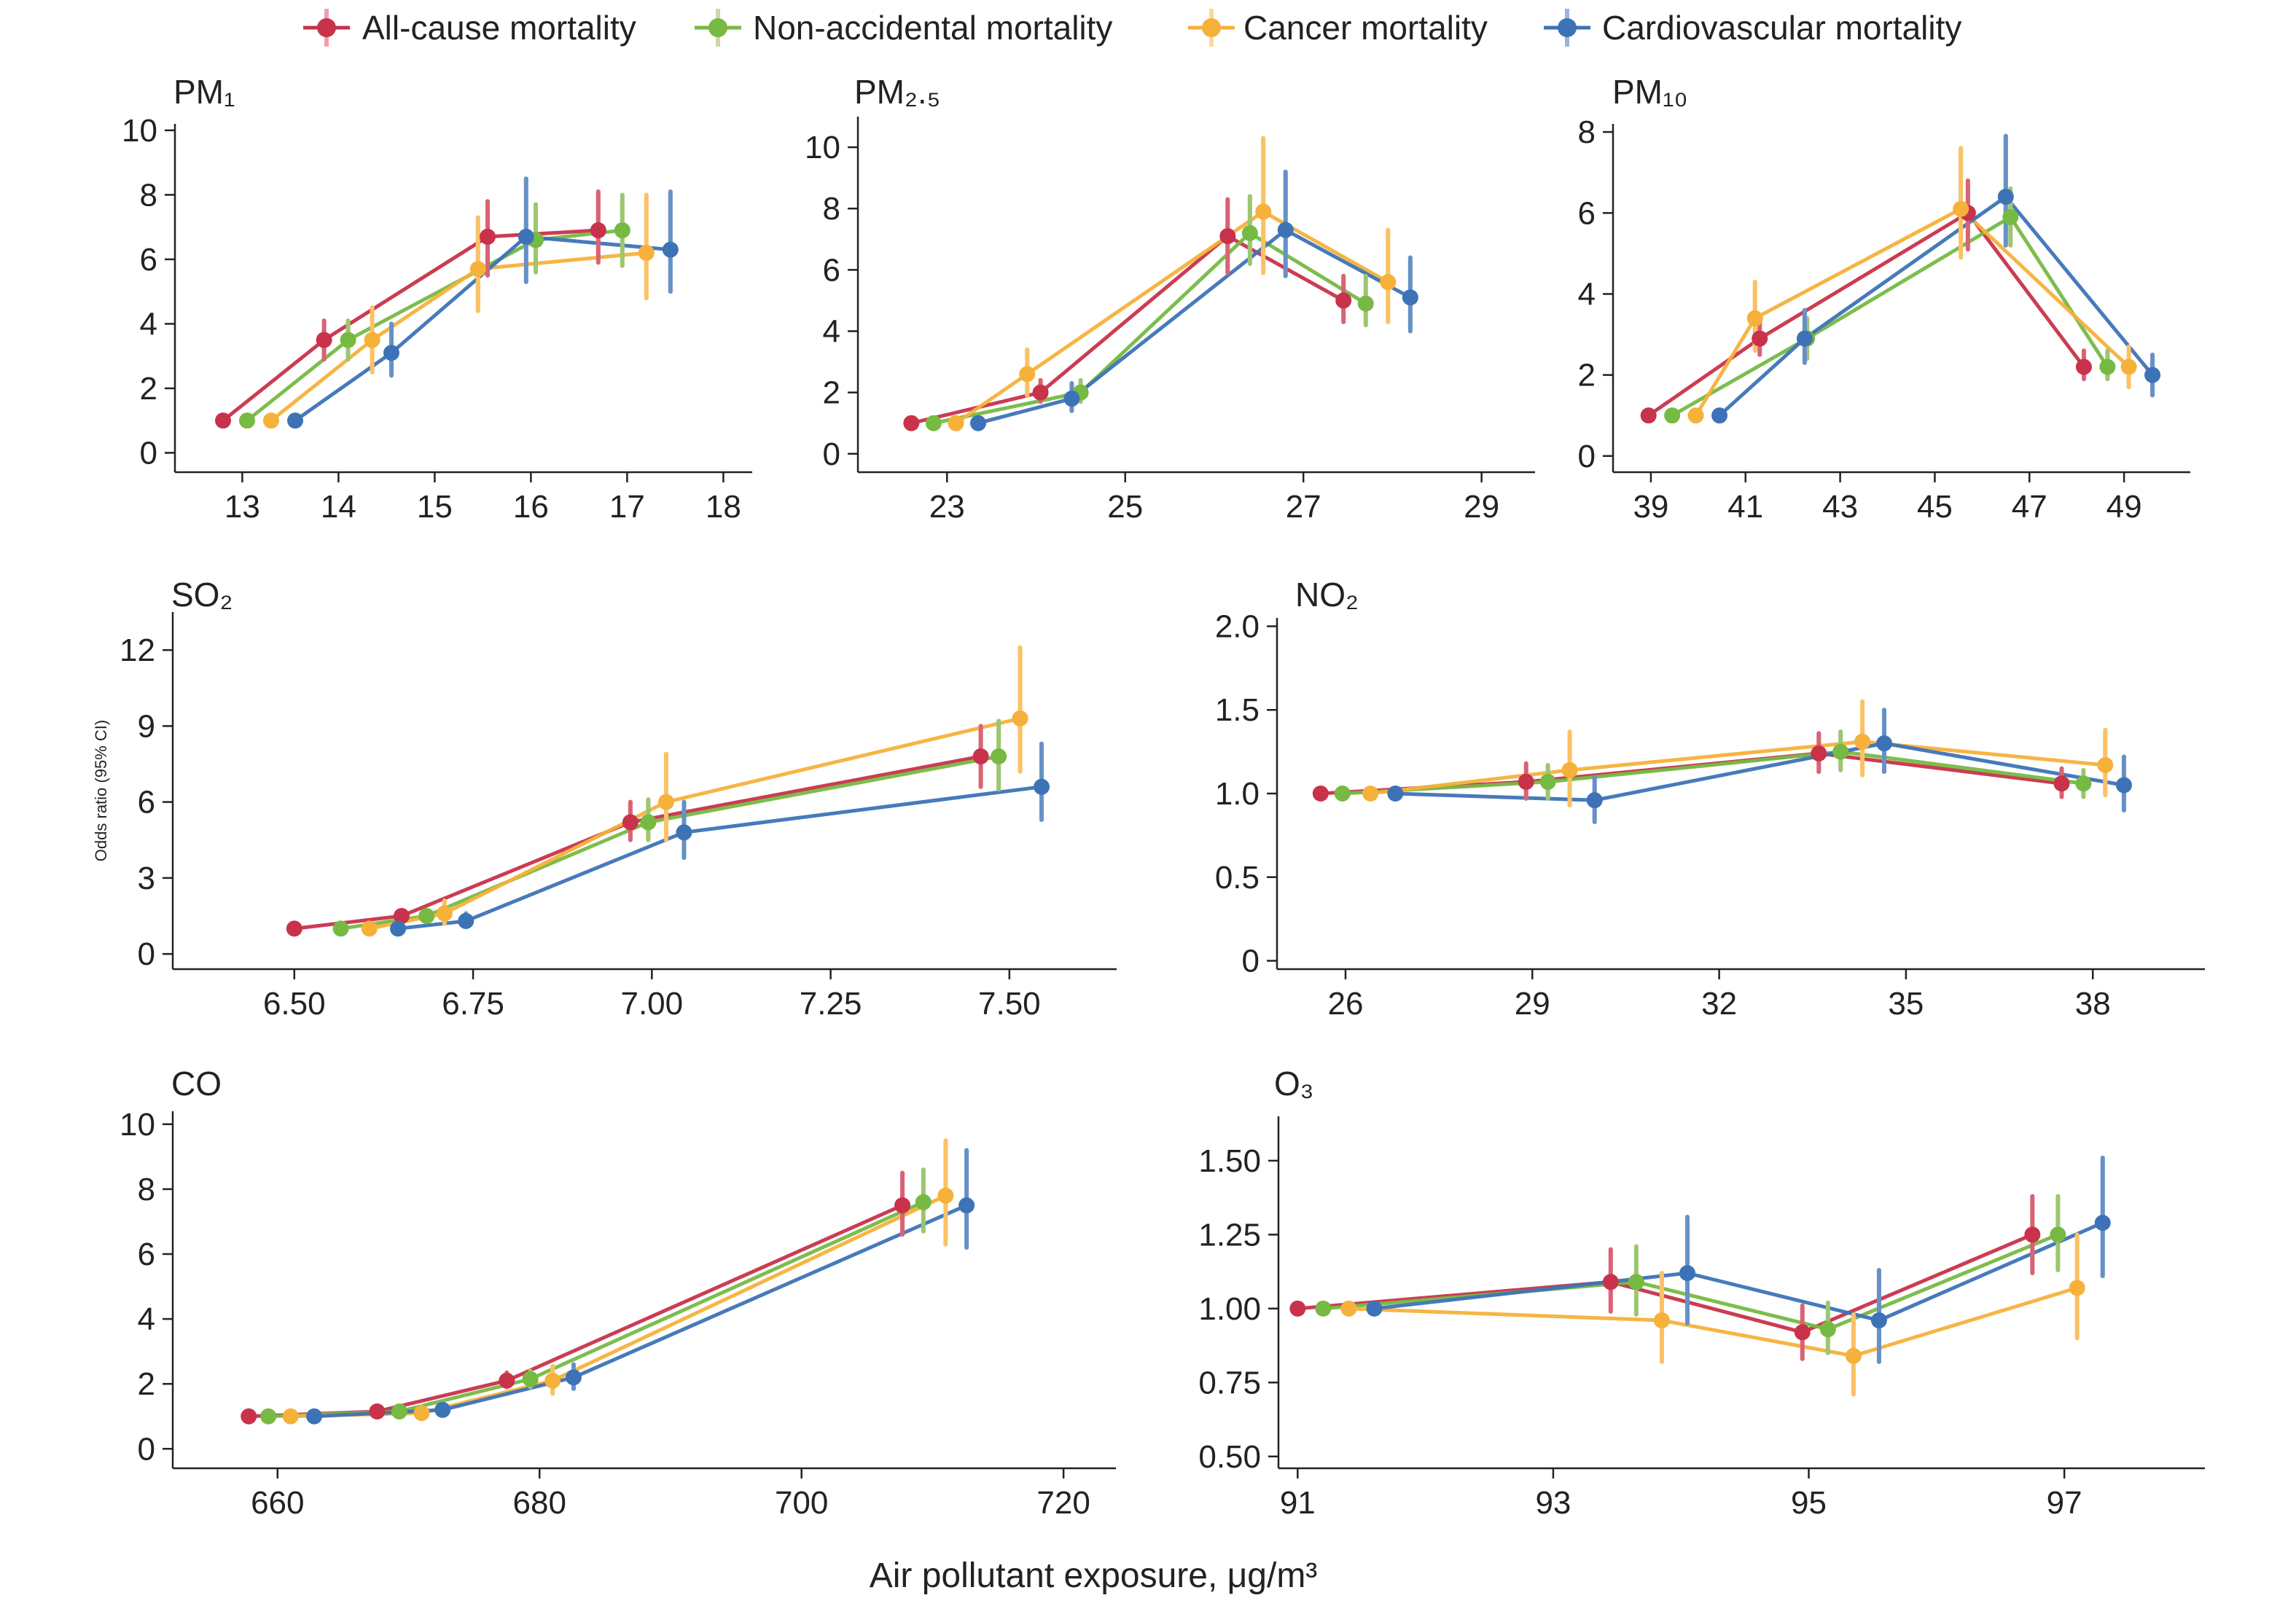  What do you see at coordinates (1533, 1004) in the screenshot?
I see `x-tick-label: 29` at bounding box center [1533, 1004].